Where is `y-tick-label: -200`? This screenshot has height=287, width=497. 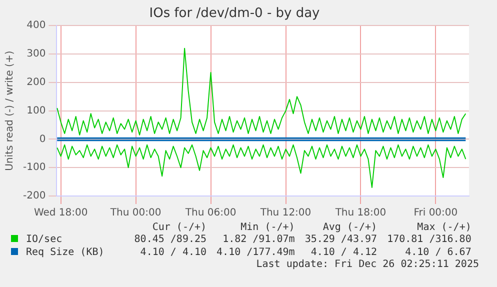
y-tick-label: -200 is located at coordinates (34, 196).